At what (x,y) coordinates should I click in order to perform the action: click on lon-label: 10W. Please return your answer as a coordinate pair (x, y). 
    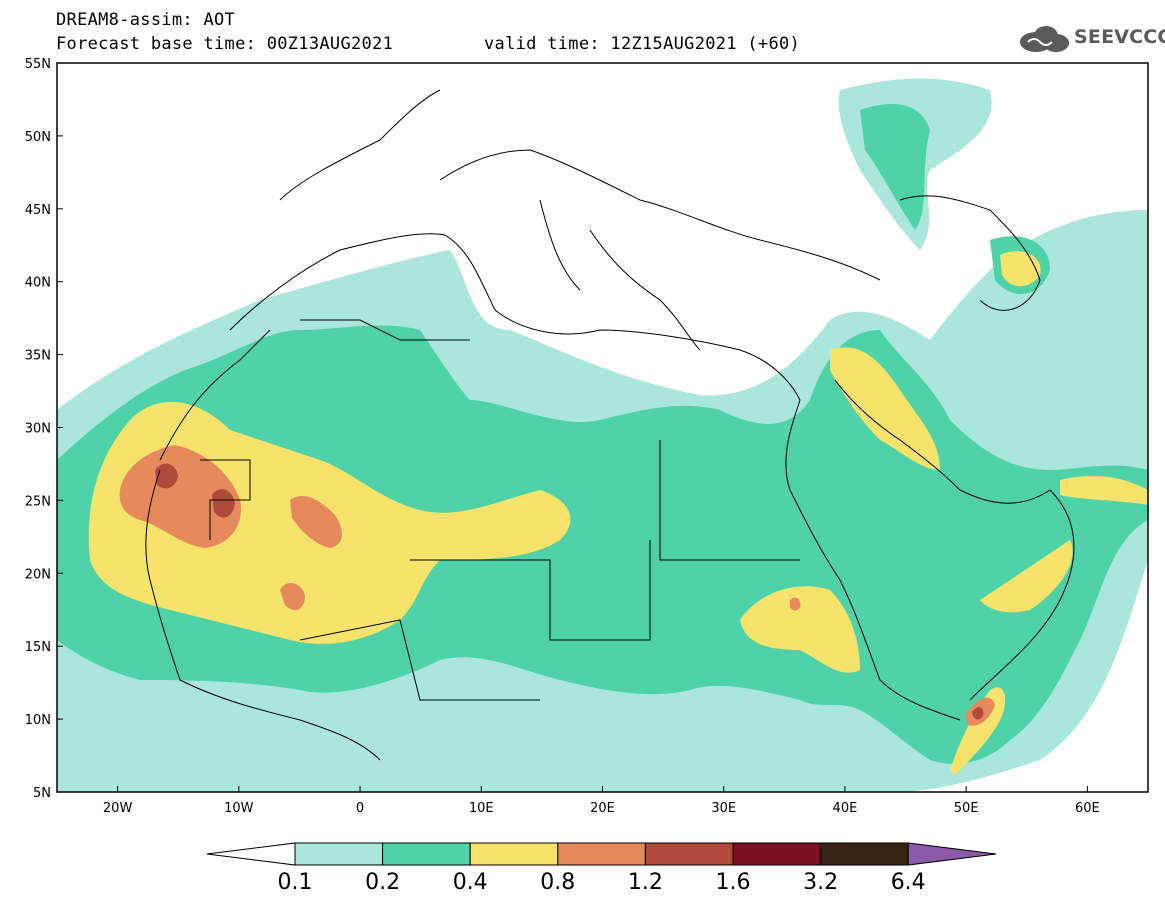
    Looking at the image, I should click on (239, 808).